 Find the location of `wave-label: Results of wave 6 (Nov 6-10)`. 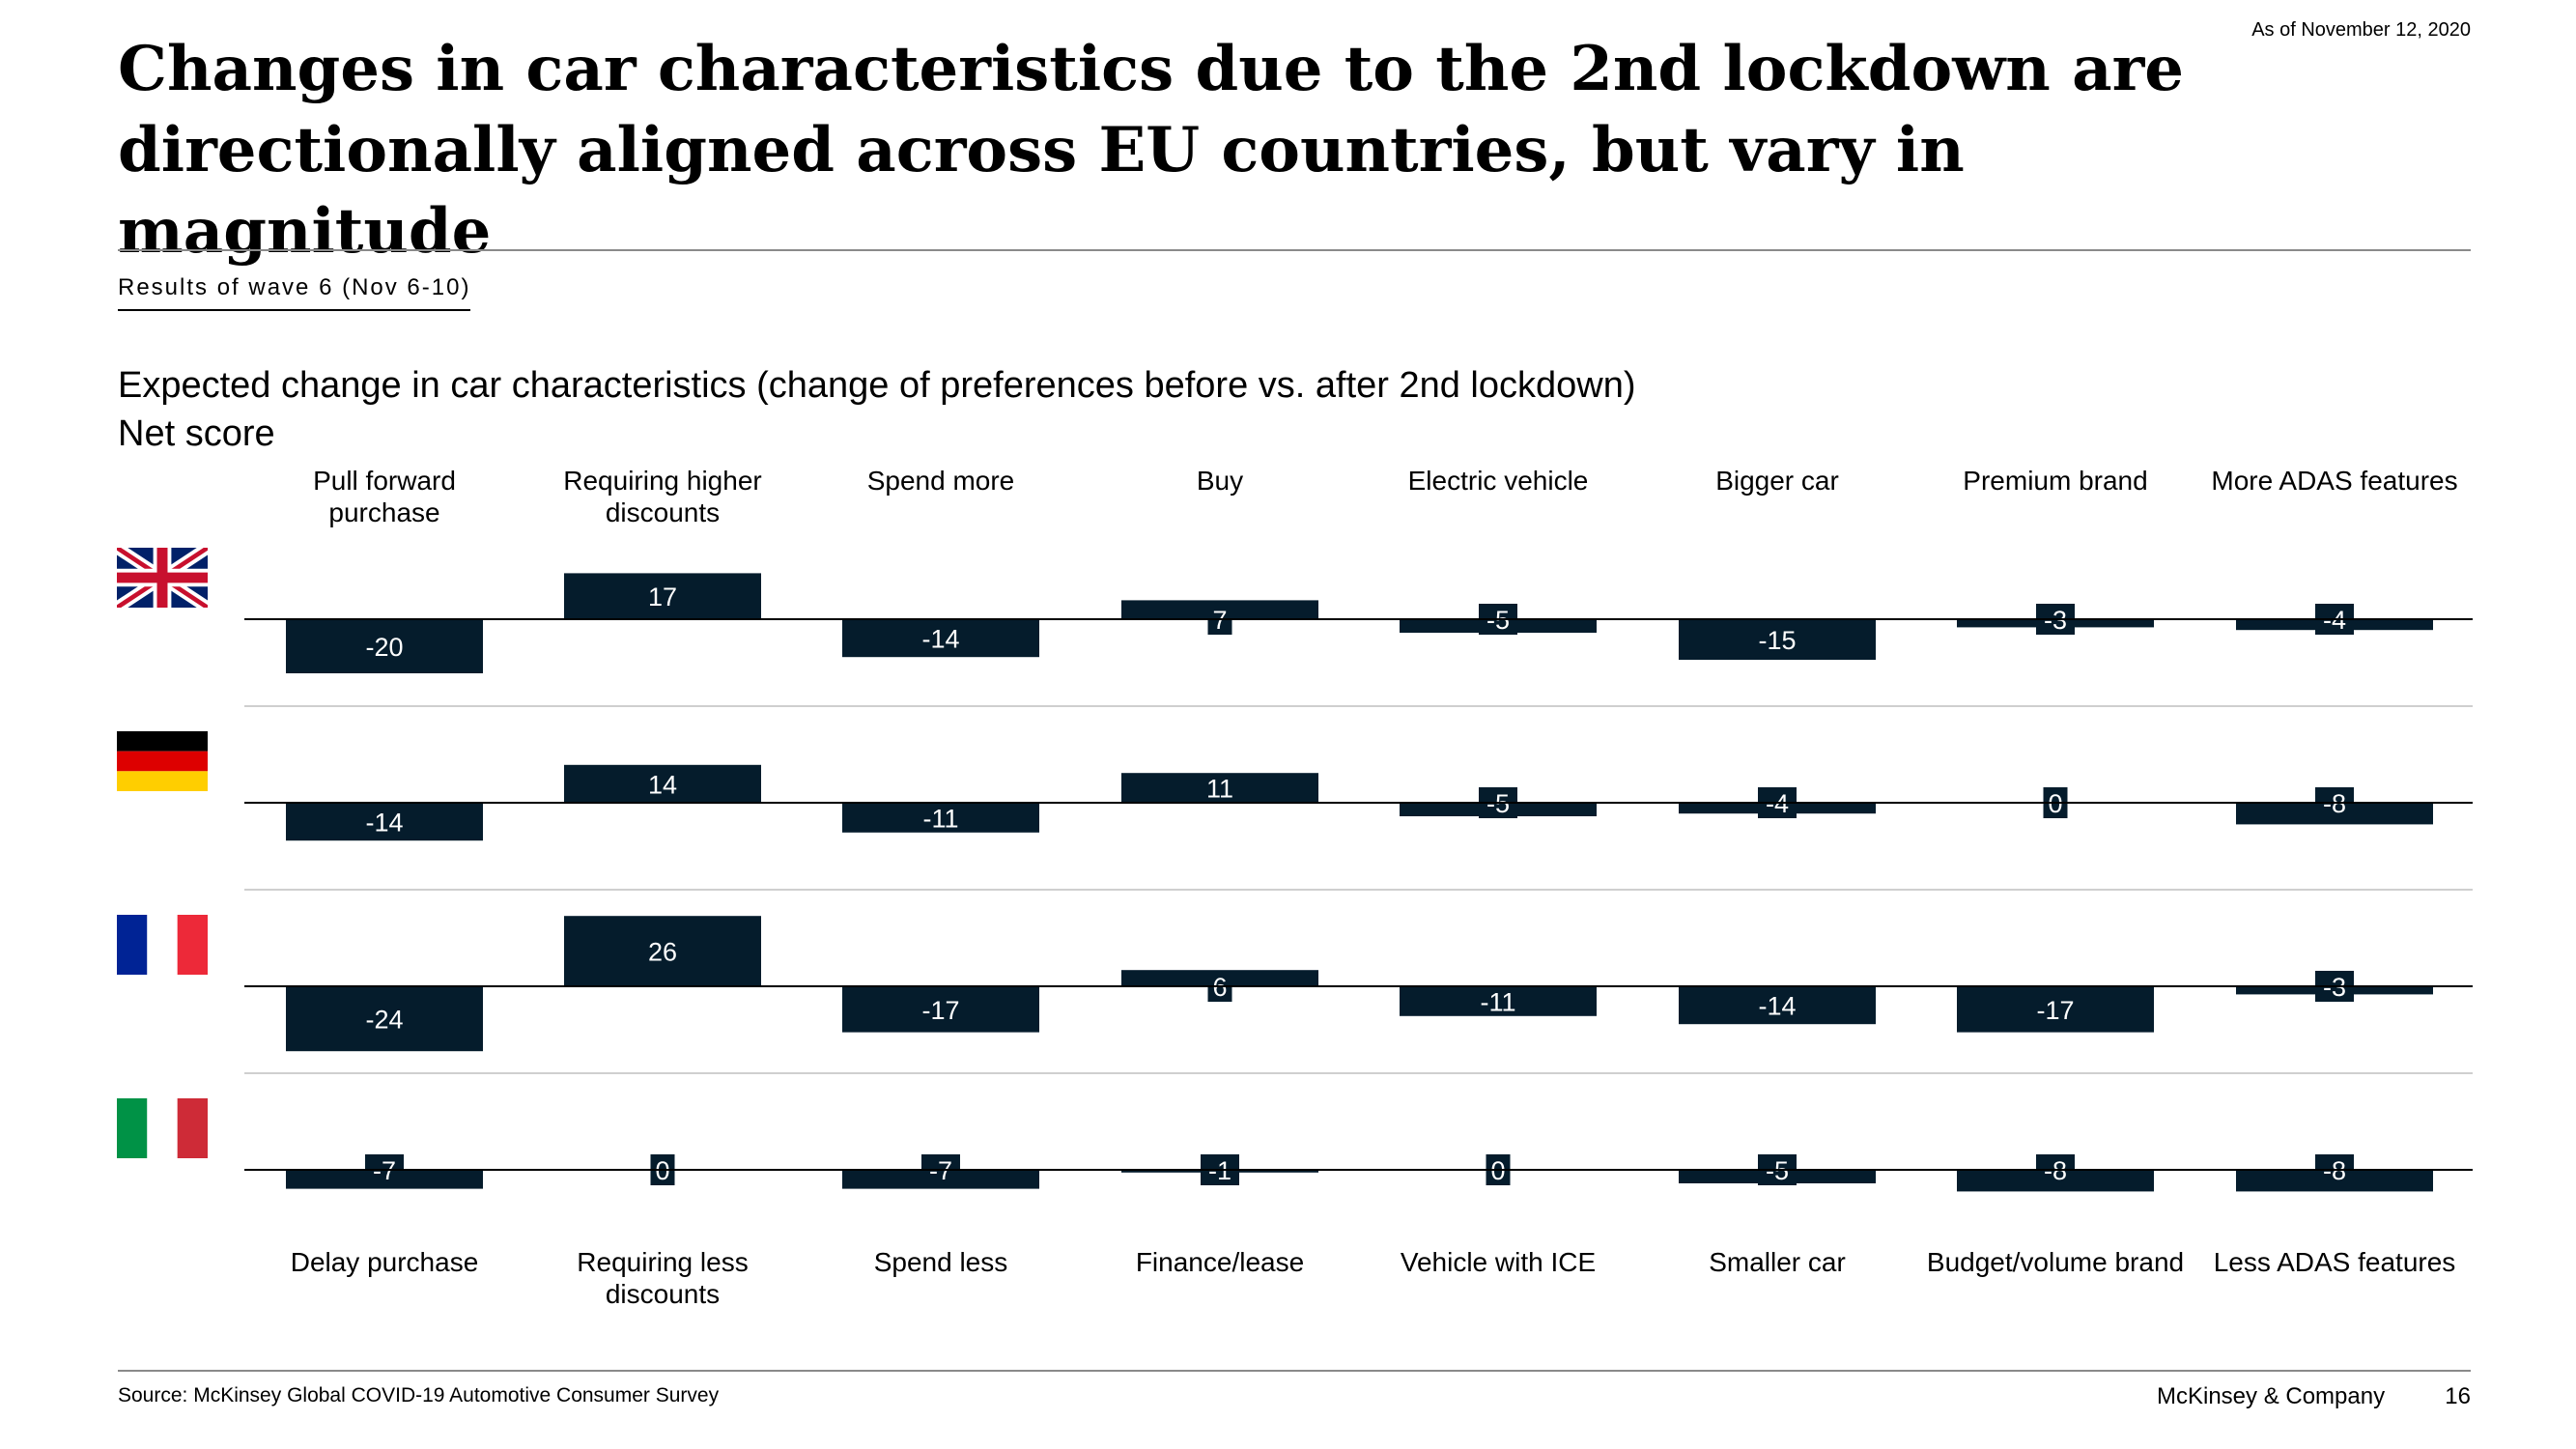

wave-label: Results of wave 6 (Nov 6-10) is located at coordinates (294, 292).